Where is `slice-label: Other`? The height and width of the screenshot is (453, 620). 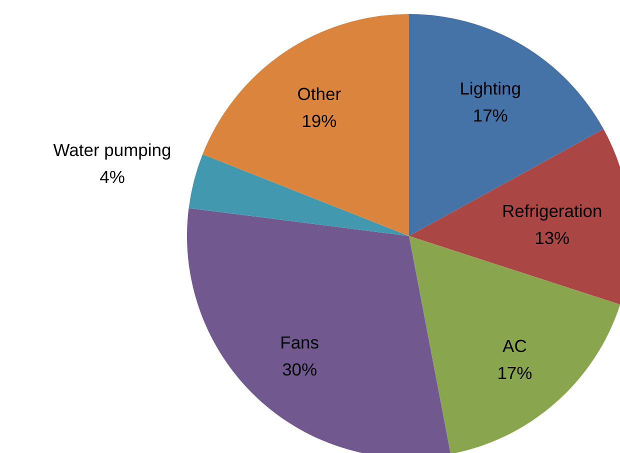 slice-label: Other is located at coordinates (319, 94).